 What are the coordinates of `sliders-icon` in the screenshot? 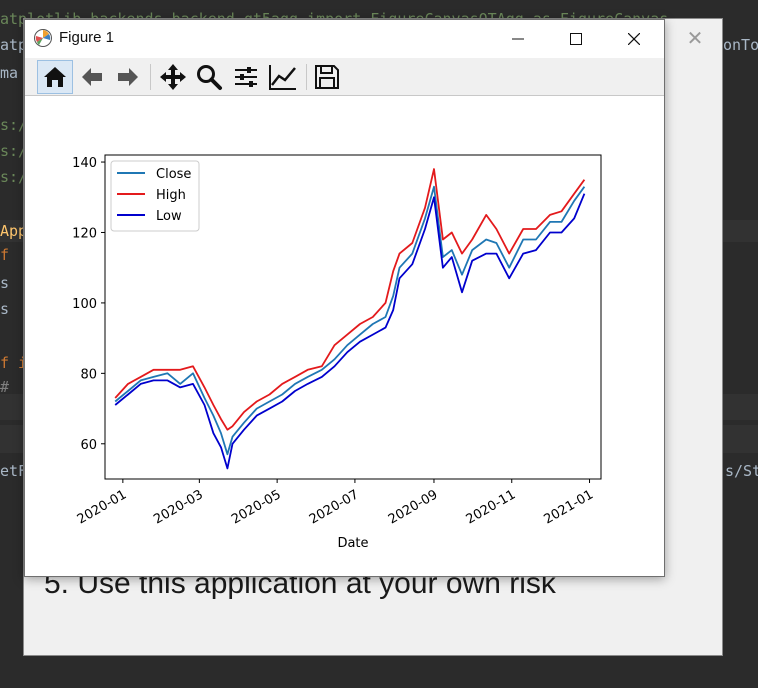 It's located at (246, 77).